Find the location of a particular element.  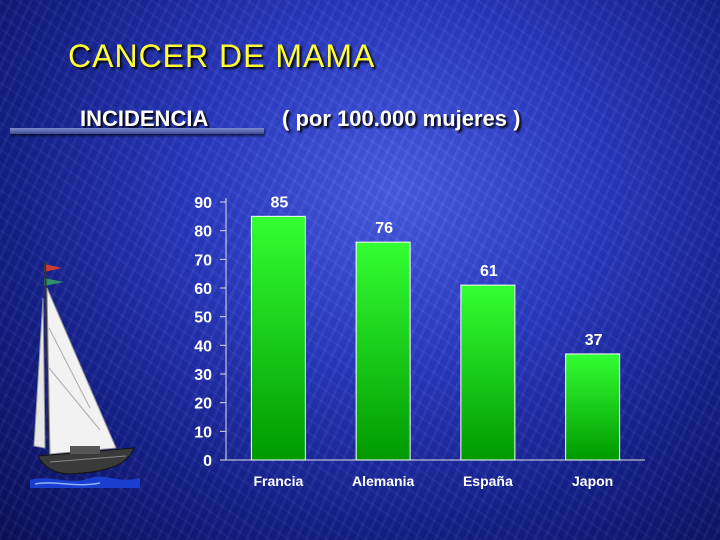

sailboat-icon is located at coordinates (85, 374).